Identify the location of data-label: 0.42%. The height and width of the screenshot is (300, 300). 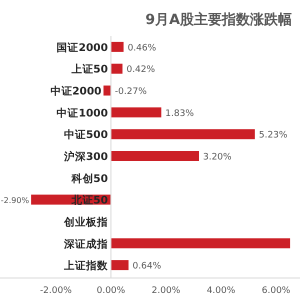
(141, 70).